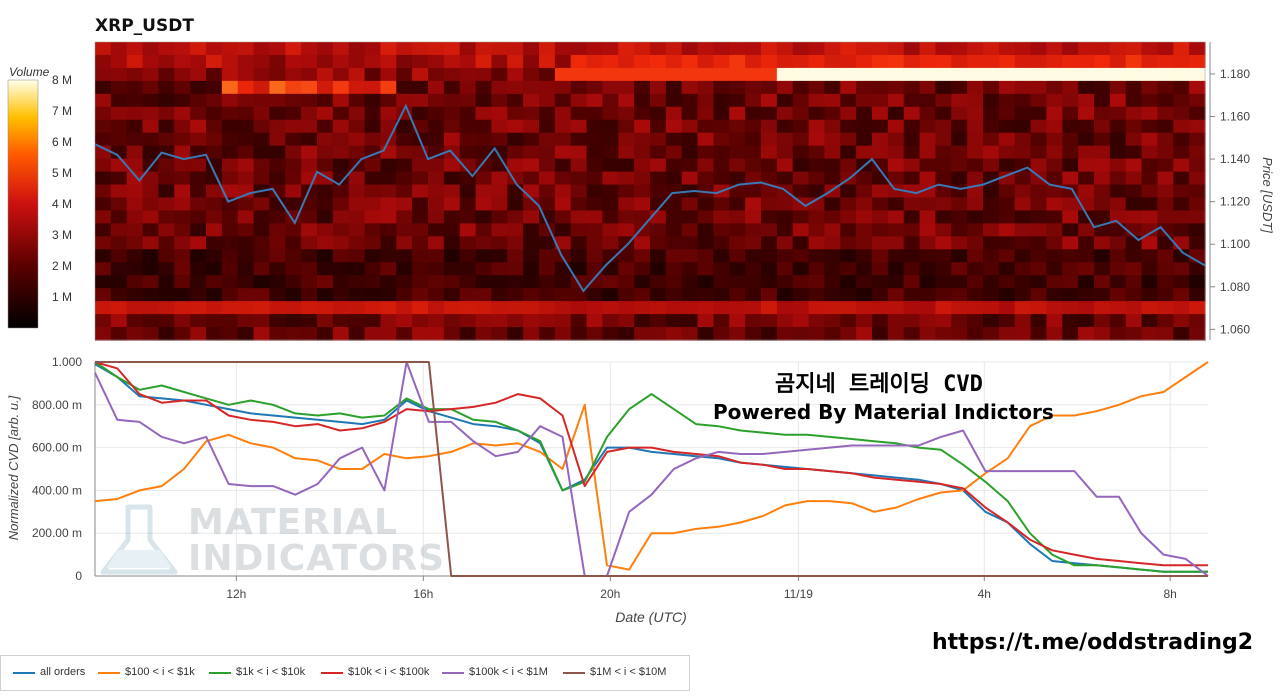  Describe the element at coordinates (293, 522) in the screenshot. I see `watermark-line-1: MATERIAL` at that location.